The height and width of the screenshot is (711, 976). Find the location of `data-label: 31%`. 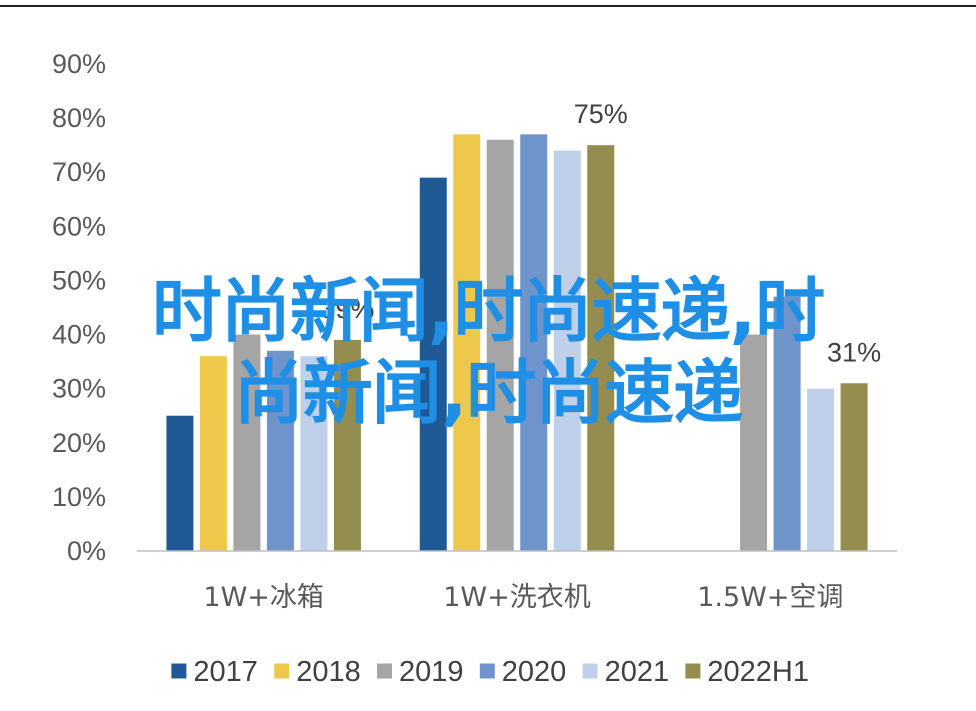

data-label: 31% is located at coordinates (854, 352).